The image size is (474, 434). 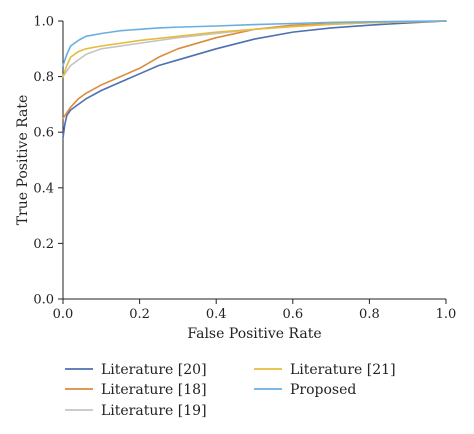 What do you see at coordinates (43, 188) in the screenshot?
I see `y-tick-label: 0.4` at bounding box center [43, 188].